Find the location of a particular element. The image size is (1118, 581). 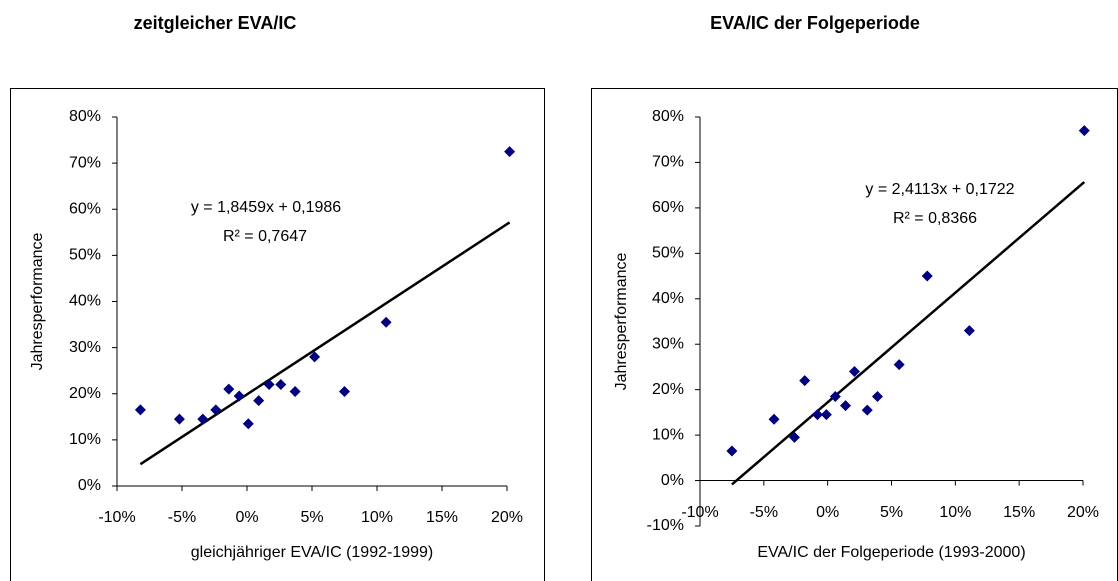

chart-title: zeitgleicher EVA/IC is located at coordinates (215, 23).